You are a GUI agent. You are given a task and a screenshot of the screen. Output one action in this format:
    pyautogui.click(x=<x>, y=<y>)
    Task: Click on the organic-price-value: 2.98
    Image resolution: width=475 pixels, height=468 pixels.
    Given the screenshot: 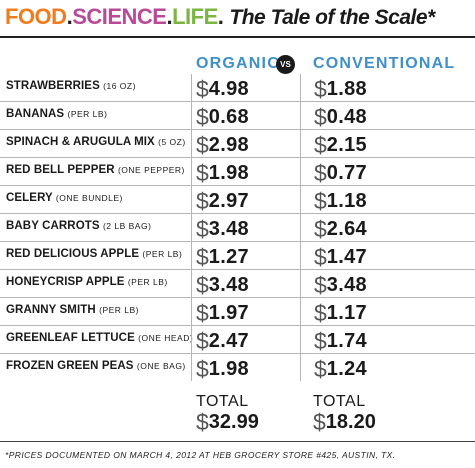 What is the action you would take?
    pyautogui.click(x=228, y=145)
    